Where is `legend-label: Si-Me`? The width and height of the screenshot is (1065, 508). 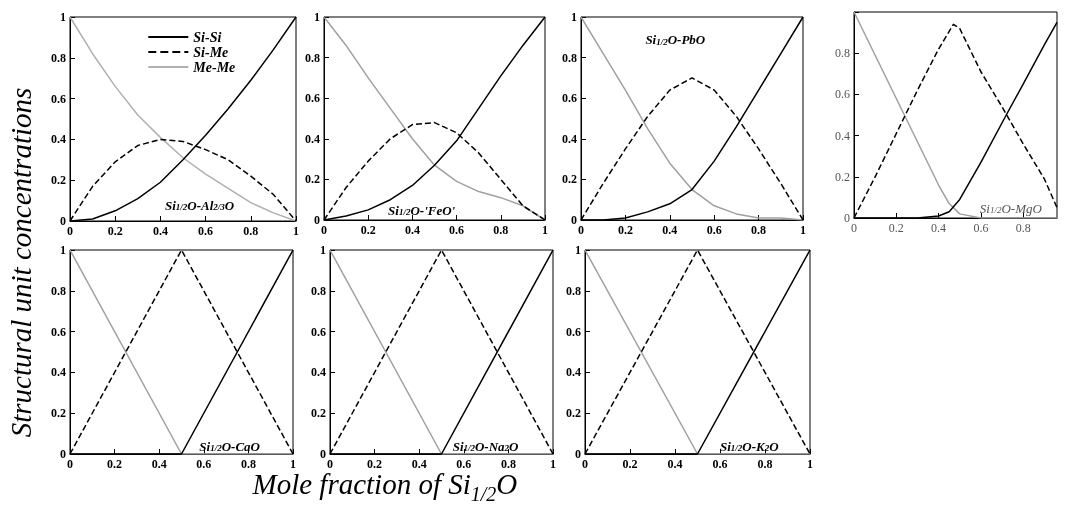 legend-label: Si-Me is located at coordinates (211, 52).